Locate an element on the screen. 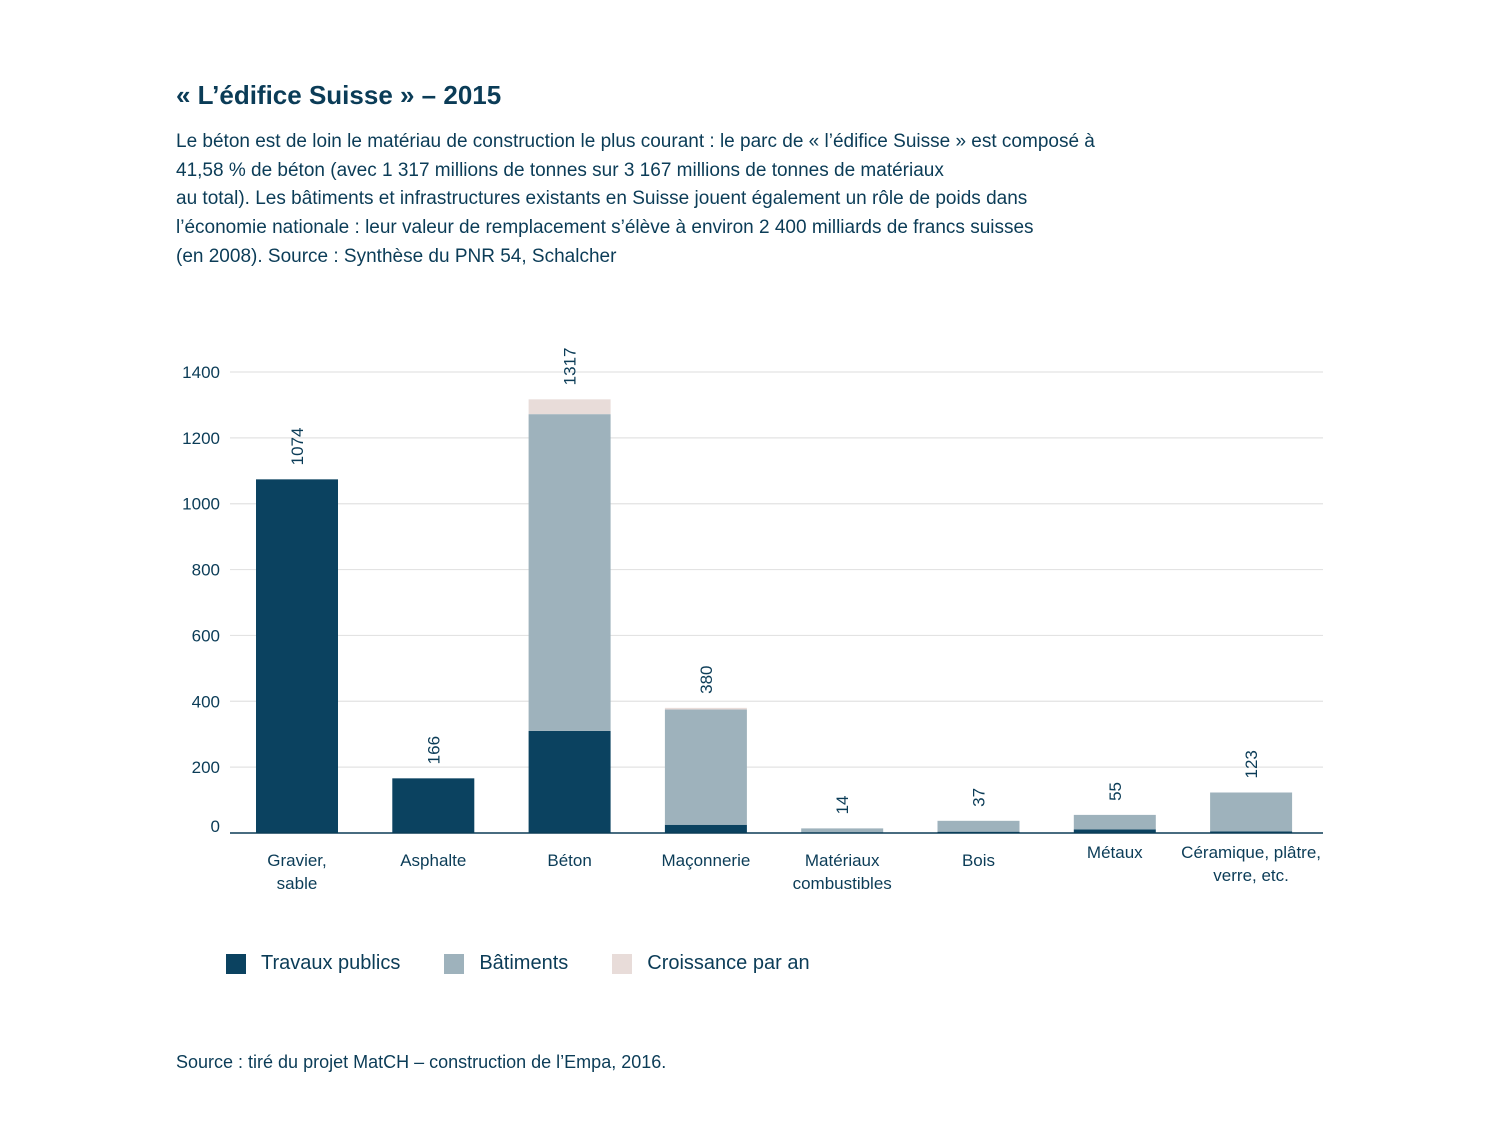 The width and height of the screenshot is (1499, 1126). x-tick-label: combustibles is located at coordinates (842, 883).